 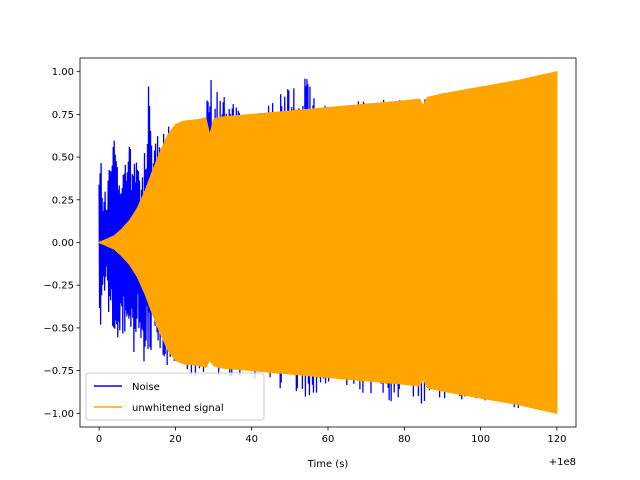 I want to click on legend-box, so click(x=175, y=396).